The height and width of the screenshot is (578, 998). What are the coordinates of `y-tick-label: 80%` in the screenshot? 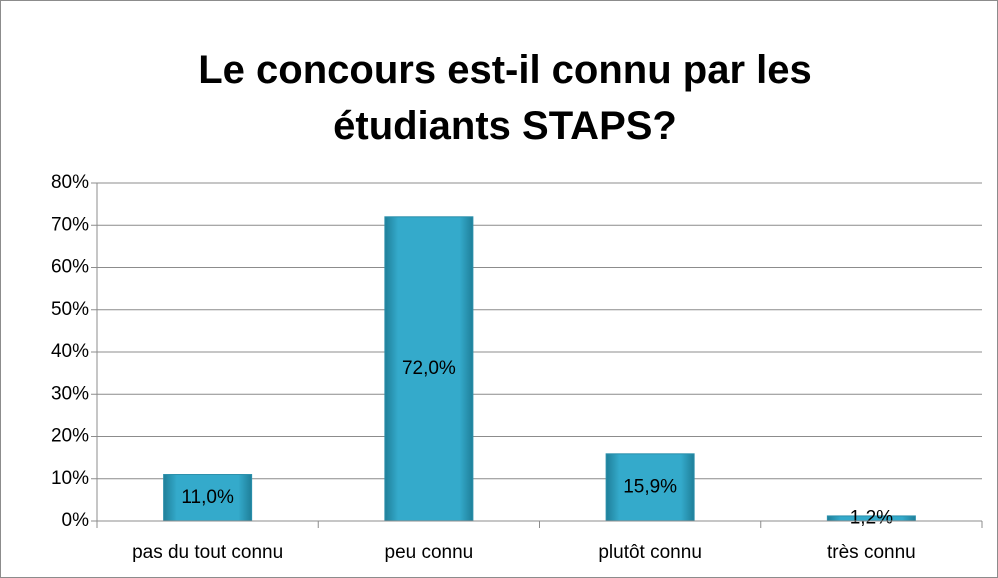 It's located at (70, 182).